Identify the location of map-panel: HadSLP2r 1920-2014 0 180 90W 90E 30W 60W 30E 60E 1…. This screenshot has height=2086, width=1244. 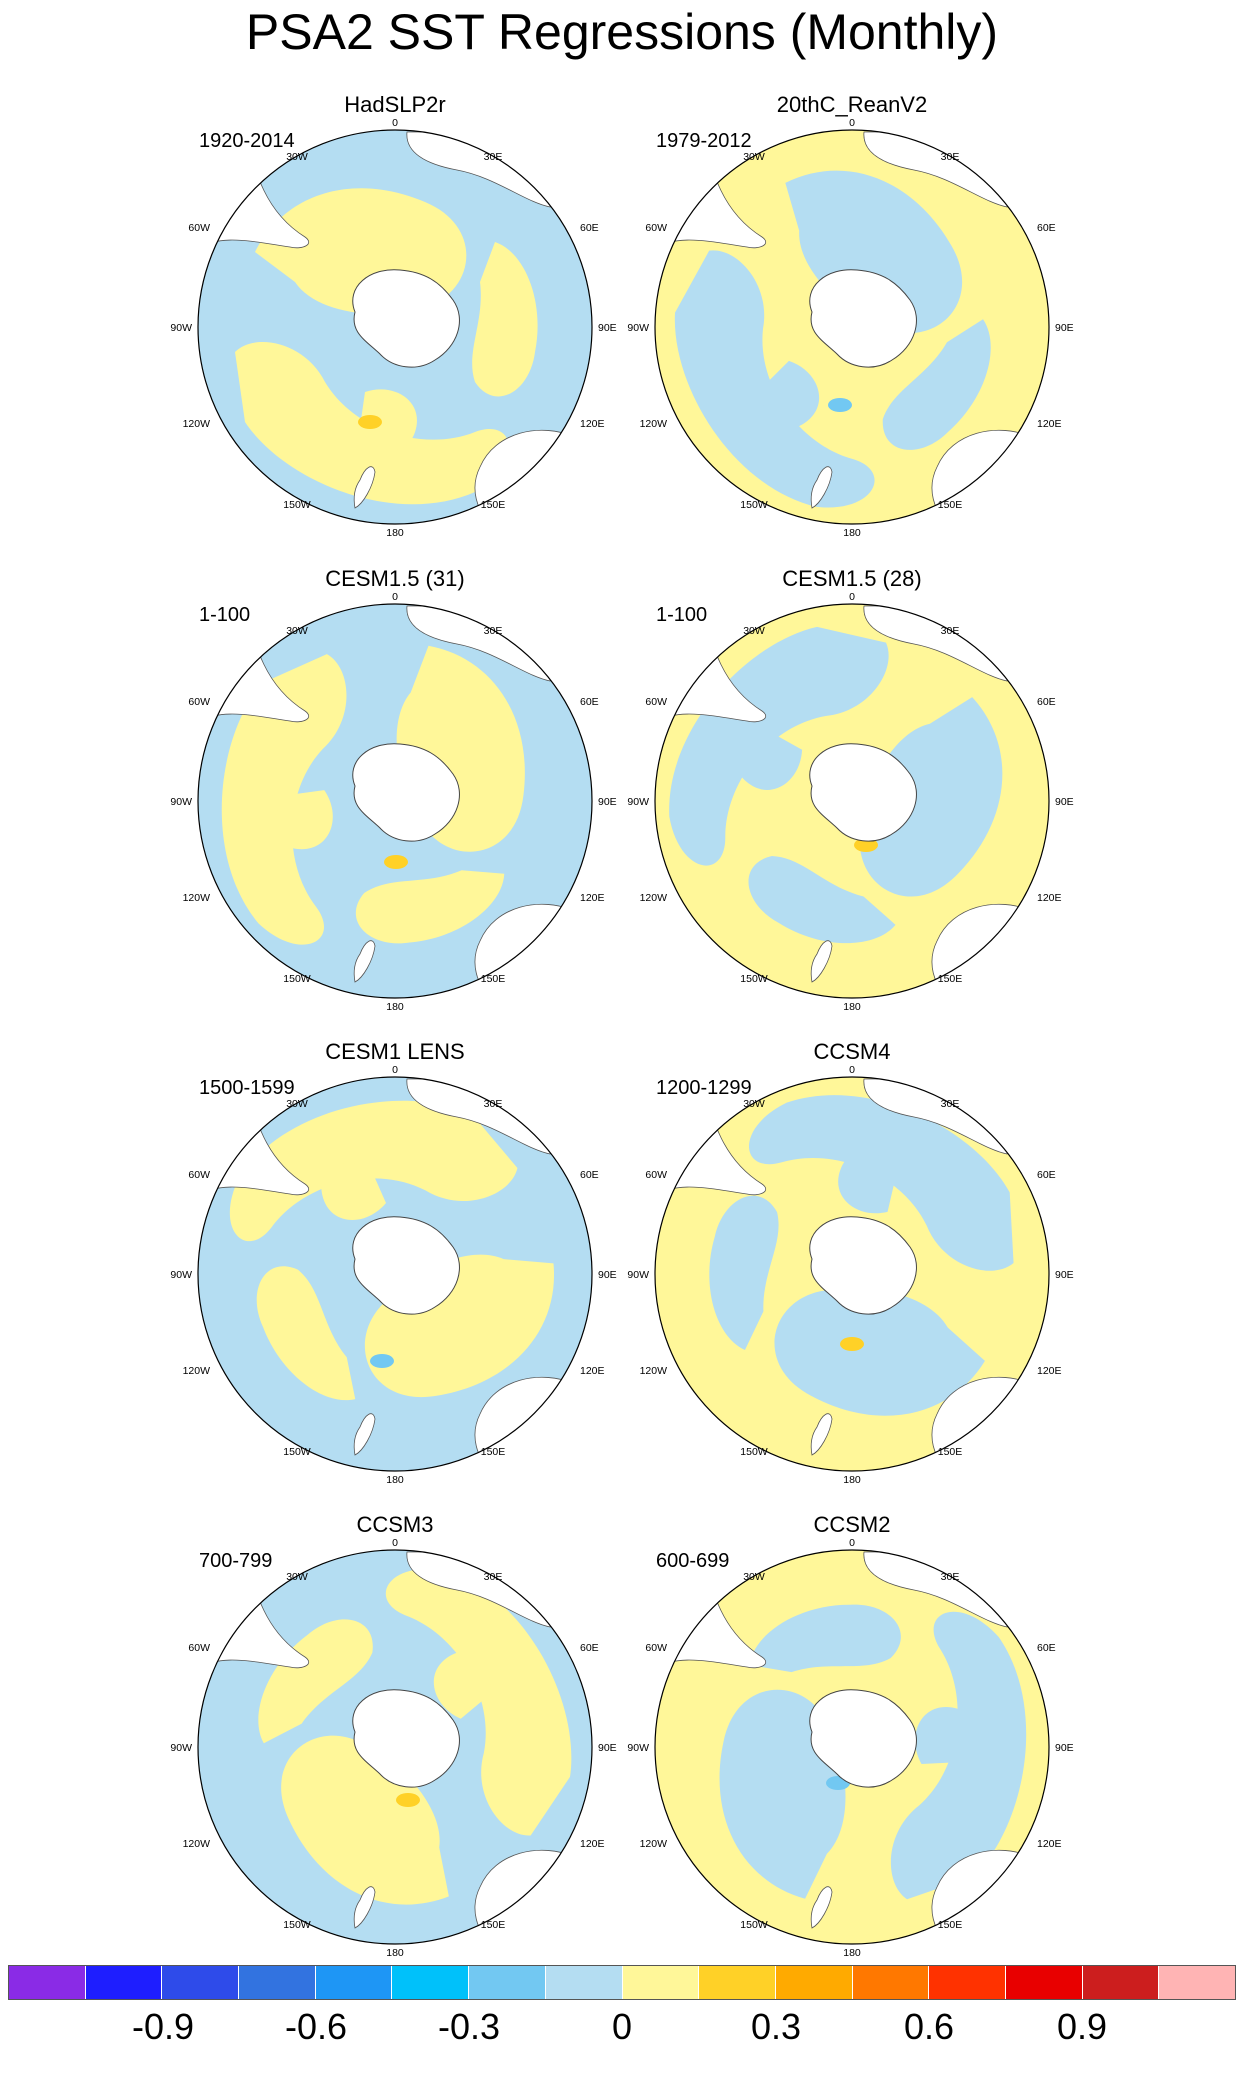
(393, 327).